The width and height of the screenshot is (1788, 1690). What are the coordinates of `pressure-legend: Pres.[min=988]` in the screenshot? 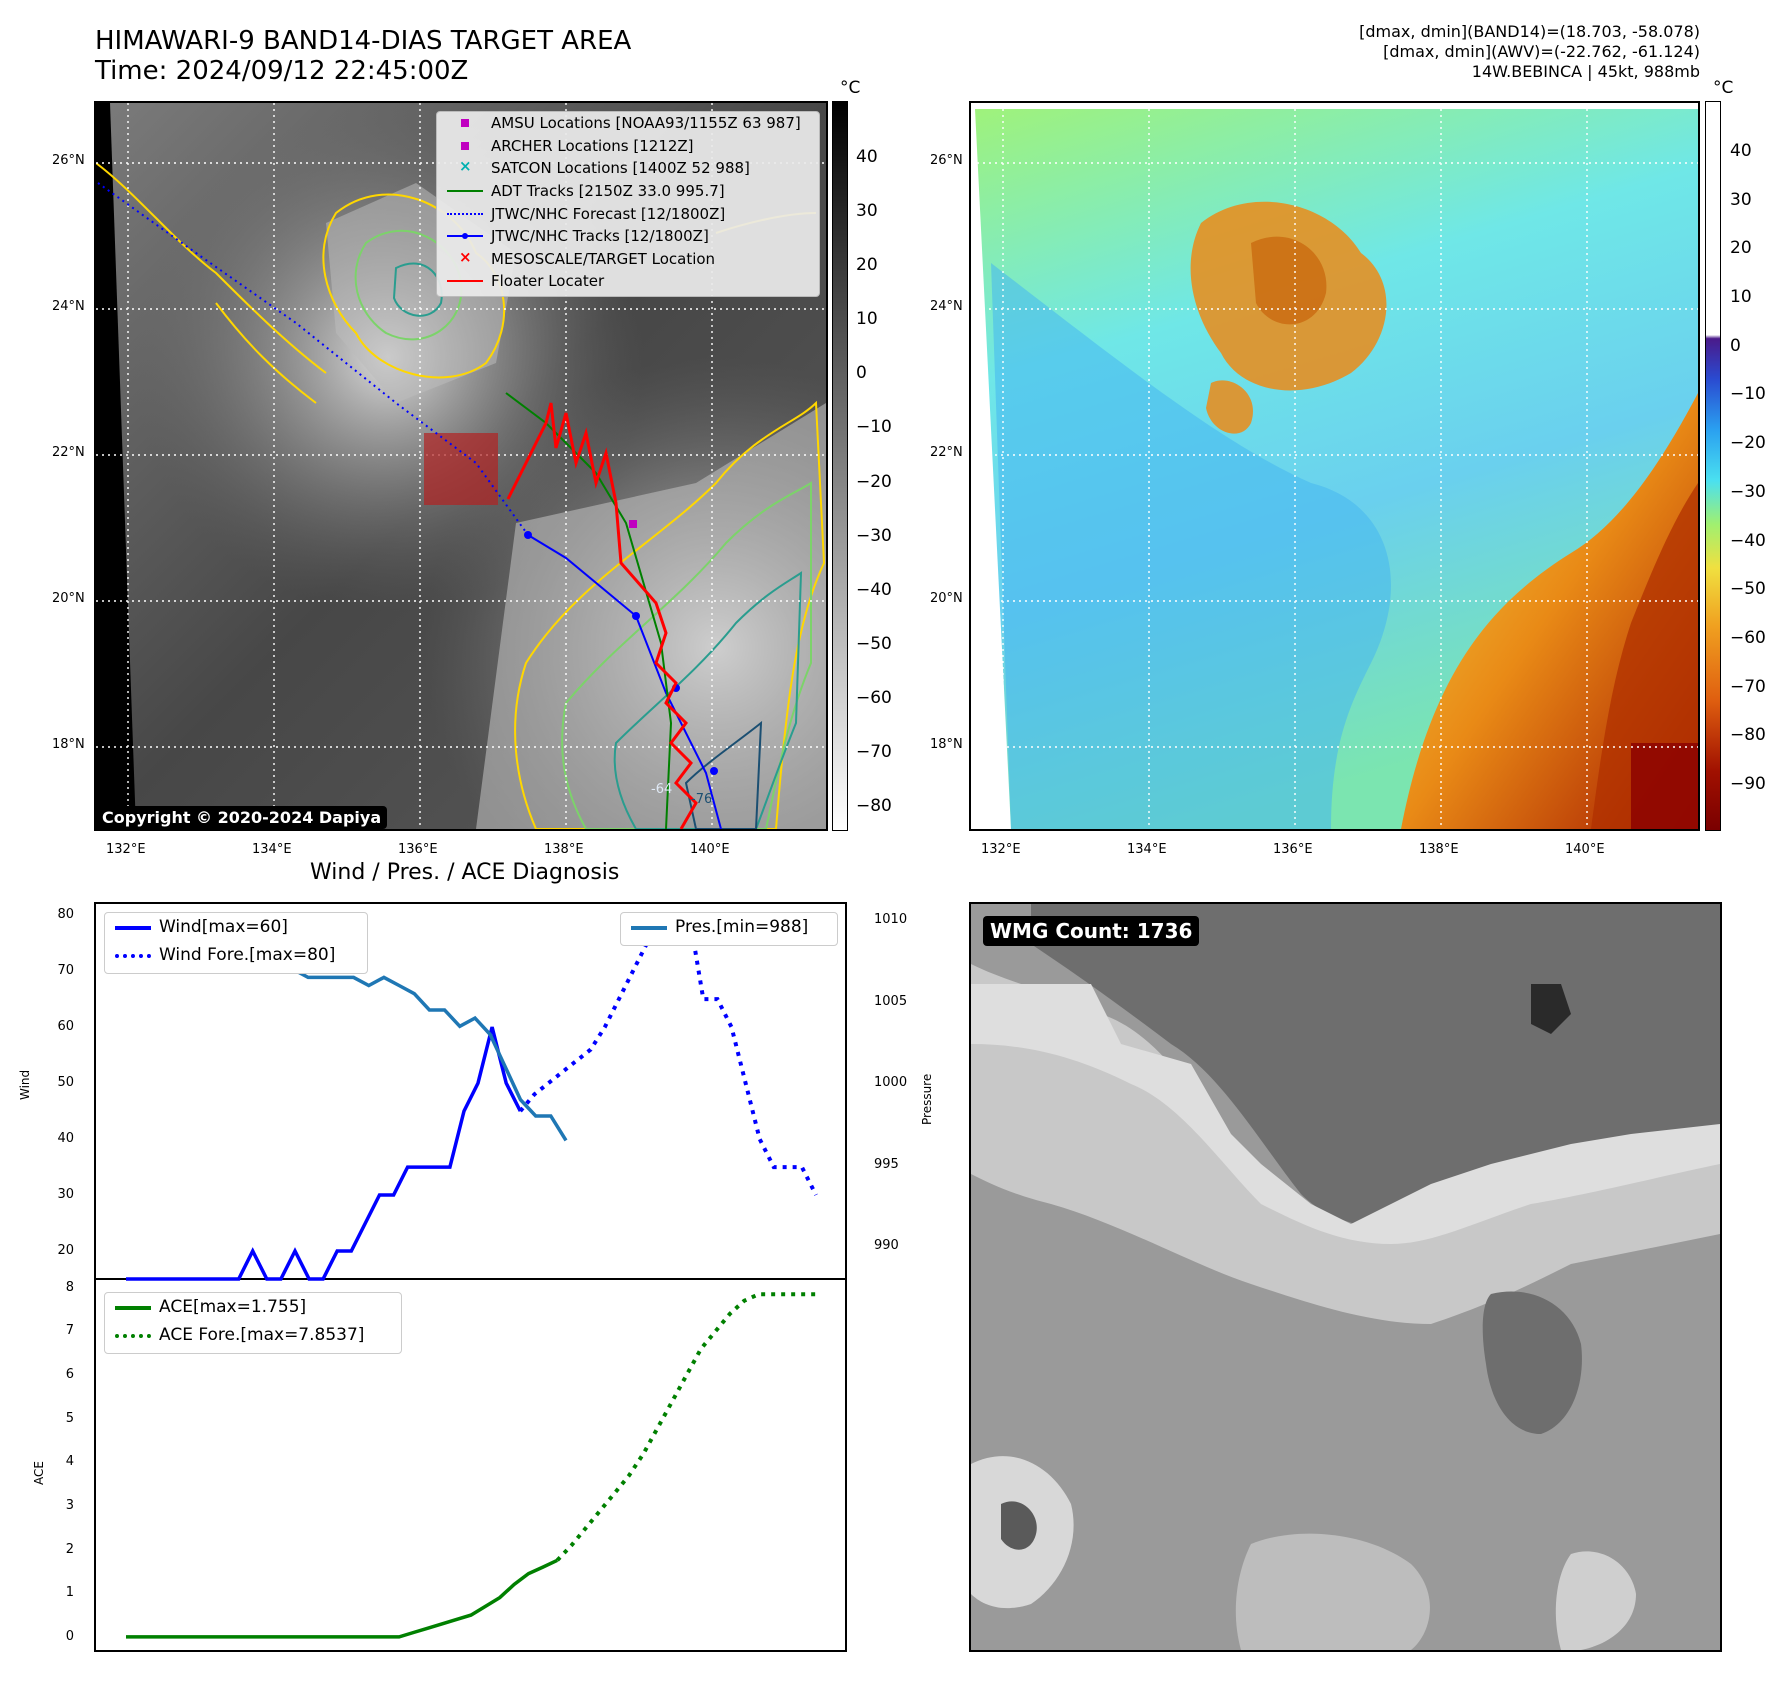 It's located at (729, 929).